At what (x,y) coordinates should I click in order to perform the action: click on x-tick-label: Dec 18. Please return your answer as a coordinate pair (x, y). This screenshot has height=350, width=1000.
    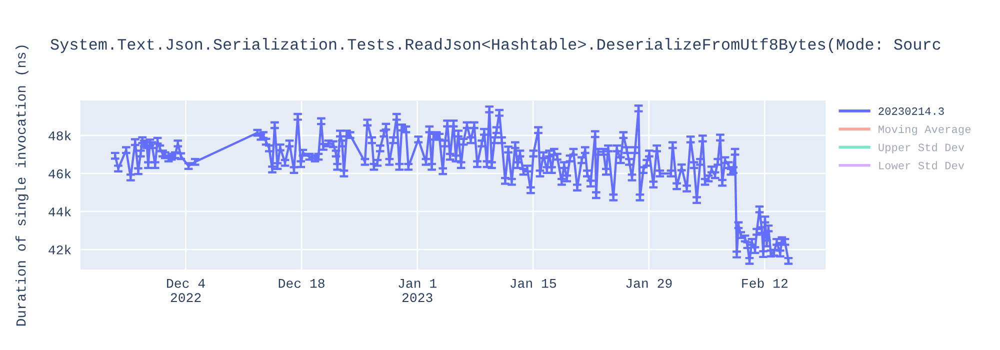
    Looking at the image, I should click on (301, 283).